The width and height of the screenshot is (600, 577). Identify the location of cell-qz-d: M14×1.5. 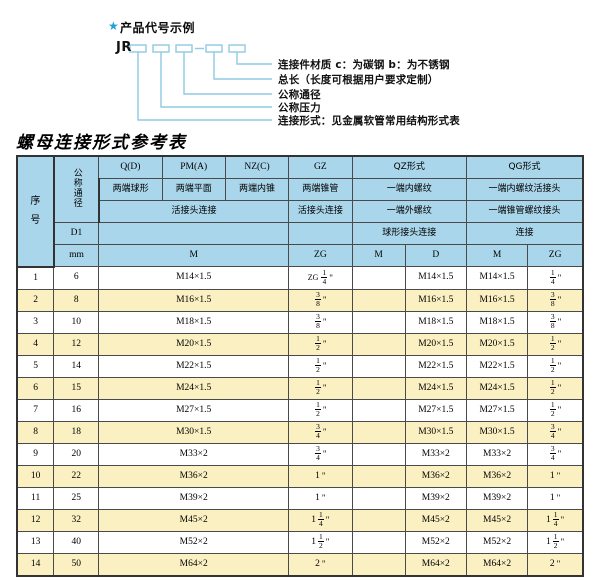
(435, 278).